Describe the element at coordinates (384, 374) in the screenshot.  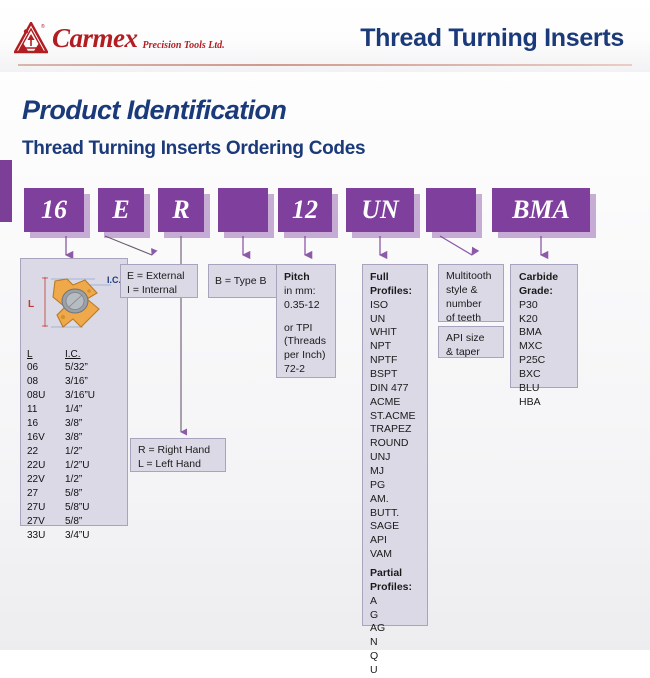
I see `profile-item: BSPT` at that location.